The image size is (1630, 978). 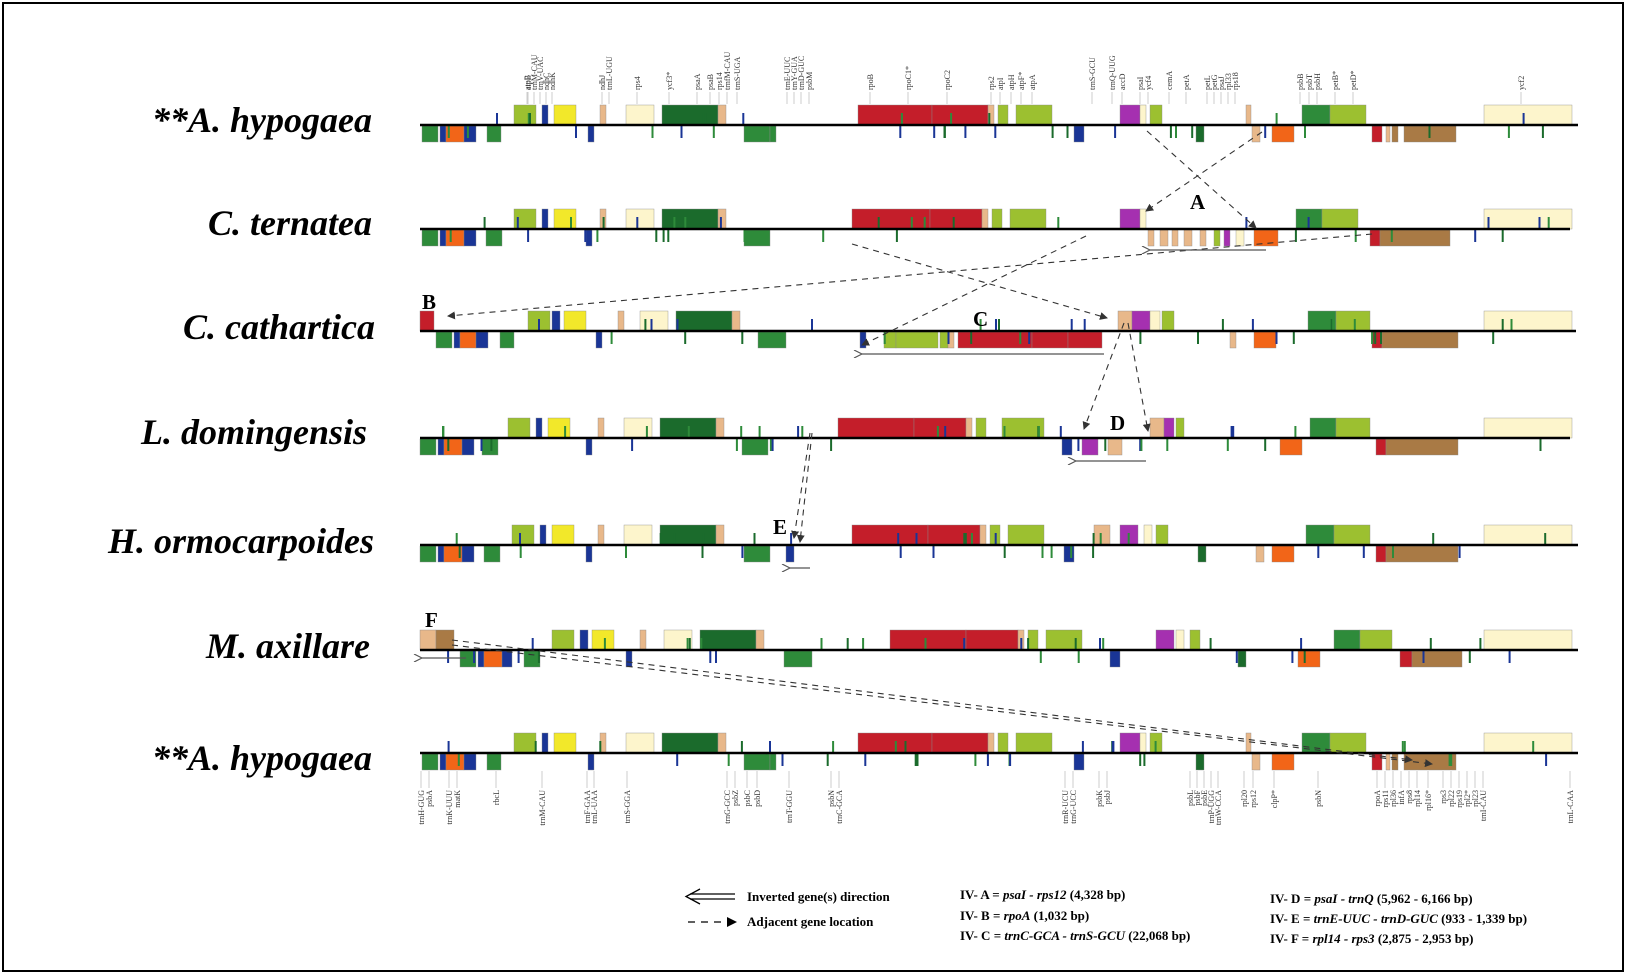 I want to click on gene-label: trnV-UAC, so click(x=540, y=73).